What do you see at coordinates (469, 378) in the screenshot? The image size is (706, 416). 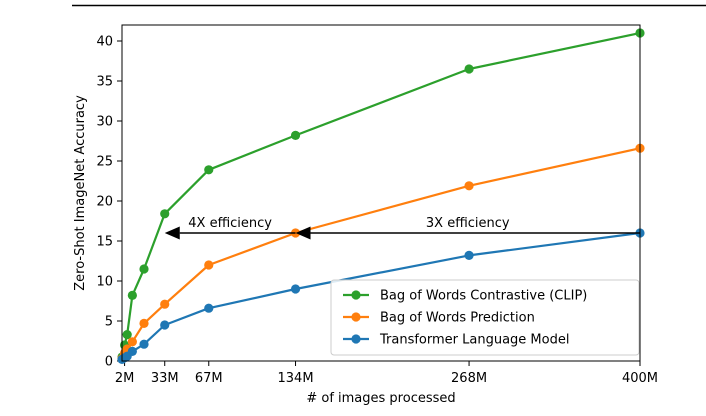 I see `x-tick-label: 268M` at bounding box center [469, 378].